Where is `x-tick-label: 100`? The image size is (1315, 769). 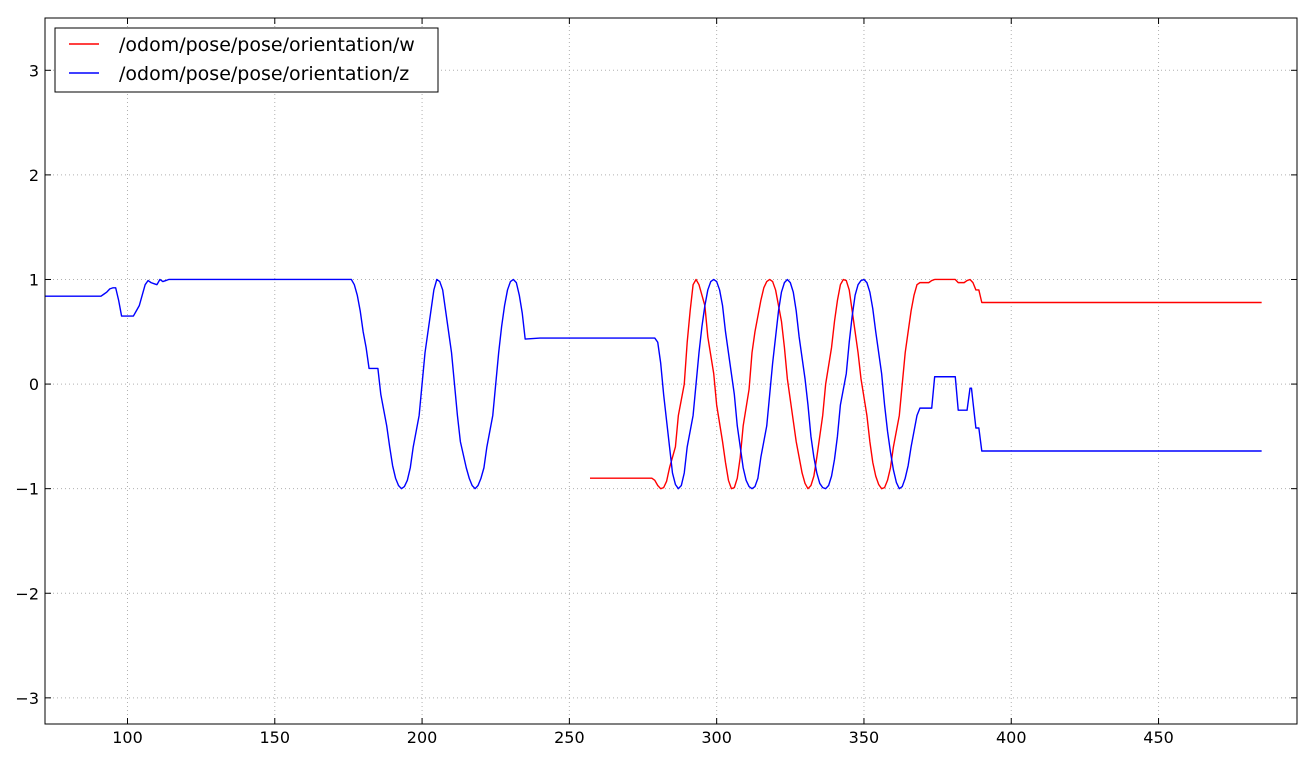 x-tick-label: 100 is located at coordinates (127, 737).